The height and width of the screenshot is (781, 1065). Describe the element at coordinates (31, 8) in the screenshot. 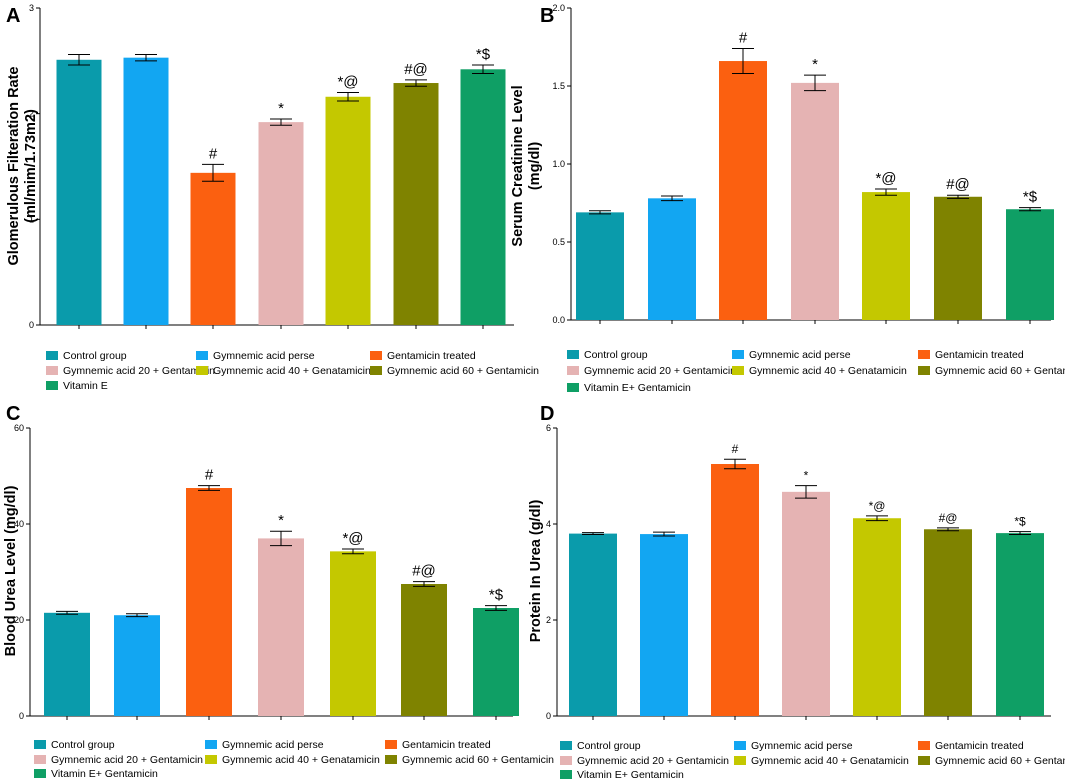

I see `y-tick-label: 3` at that location.